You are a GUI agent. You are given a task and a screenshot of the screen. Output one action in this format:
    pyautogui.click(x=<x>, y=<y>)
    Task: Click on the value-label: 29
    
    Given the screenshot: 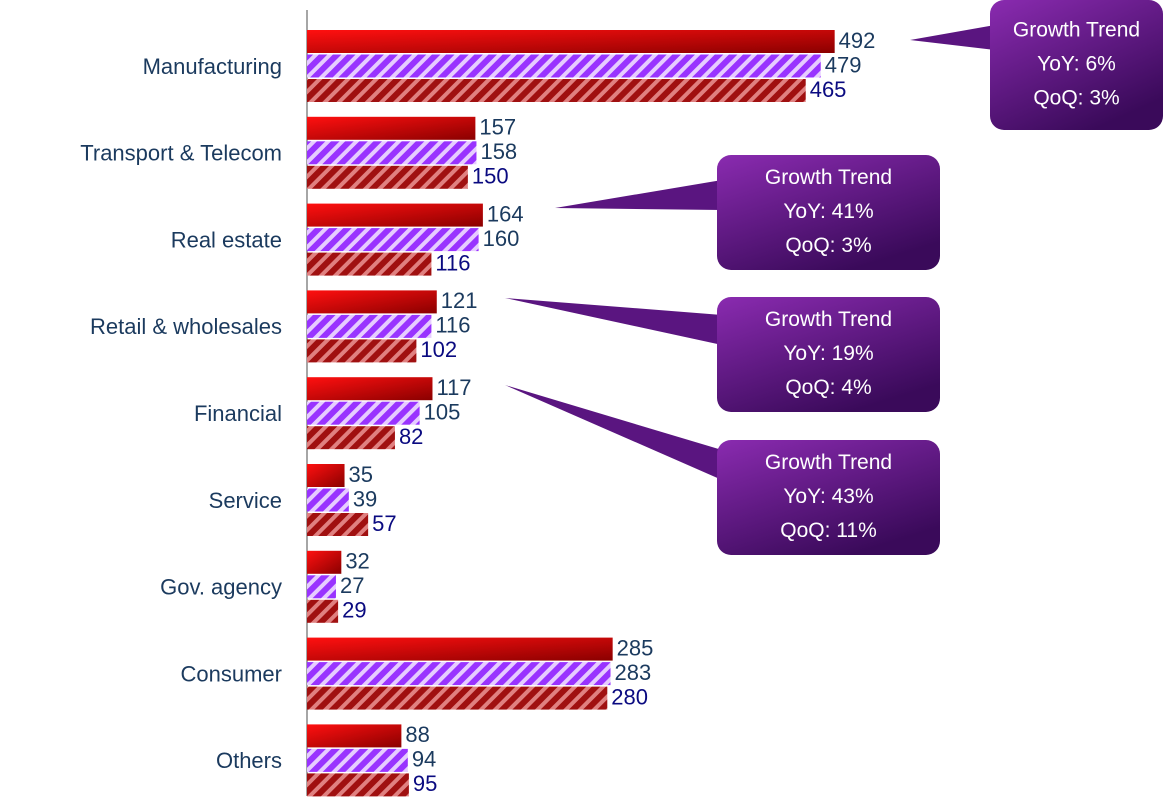 What is the action you would take?
    pyautogui.click(x=354, y=610)
    